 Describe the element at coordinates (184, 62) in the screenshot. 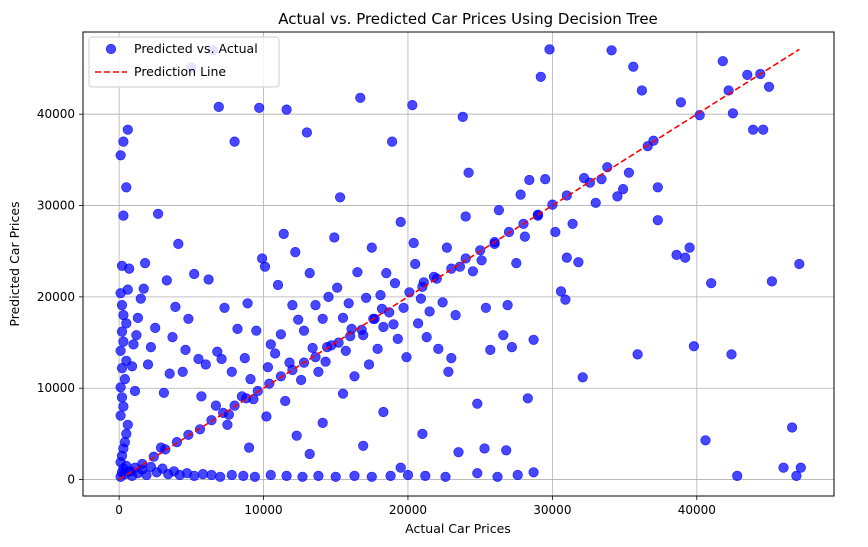

I see `legend: Predicted vs. Actual Prediction Line` at that location.